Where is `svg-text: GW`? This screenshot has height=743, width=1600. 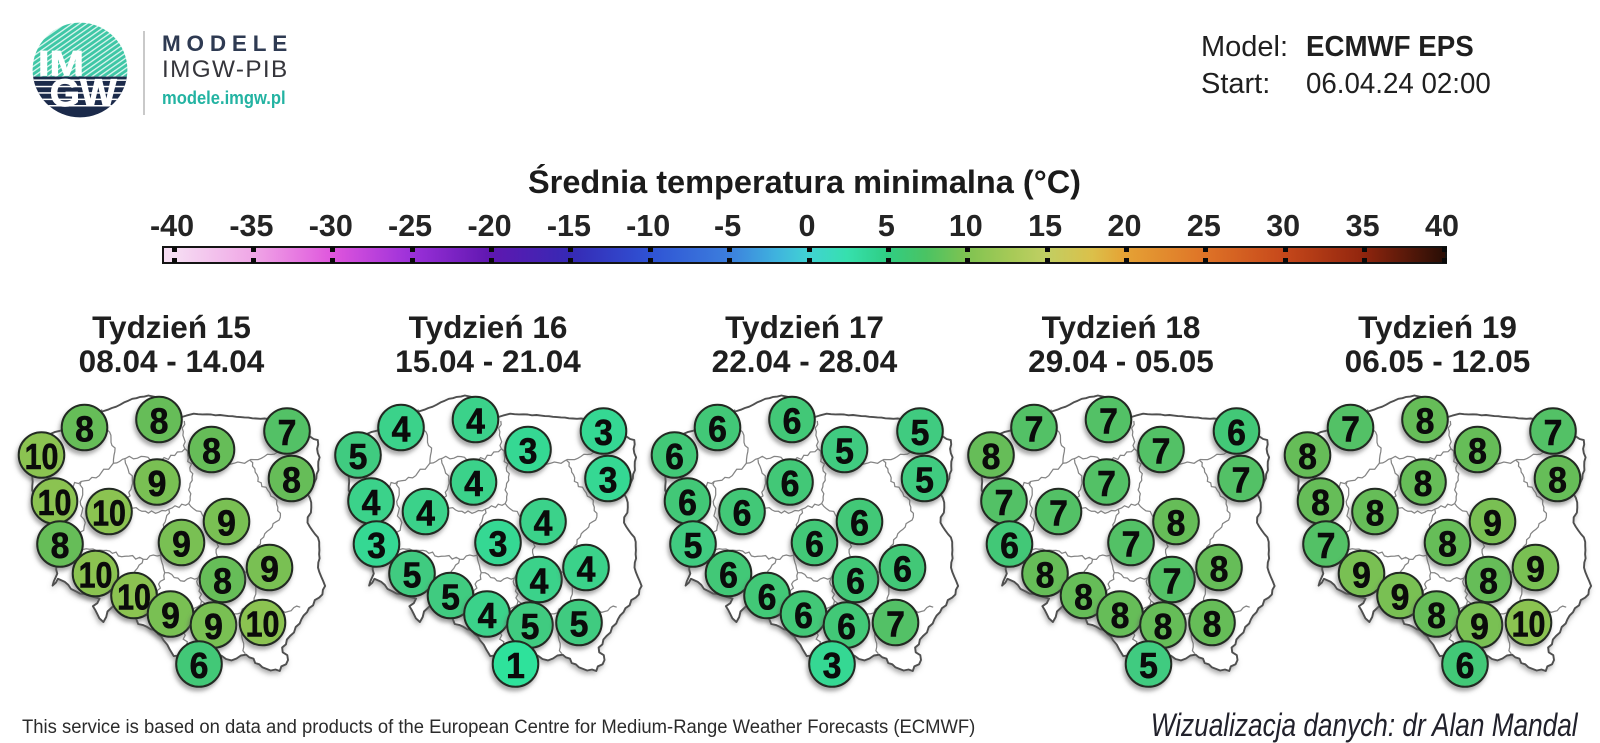 svg-text: GW is located at coordinates (83, 93).